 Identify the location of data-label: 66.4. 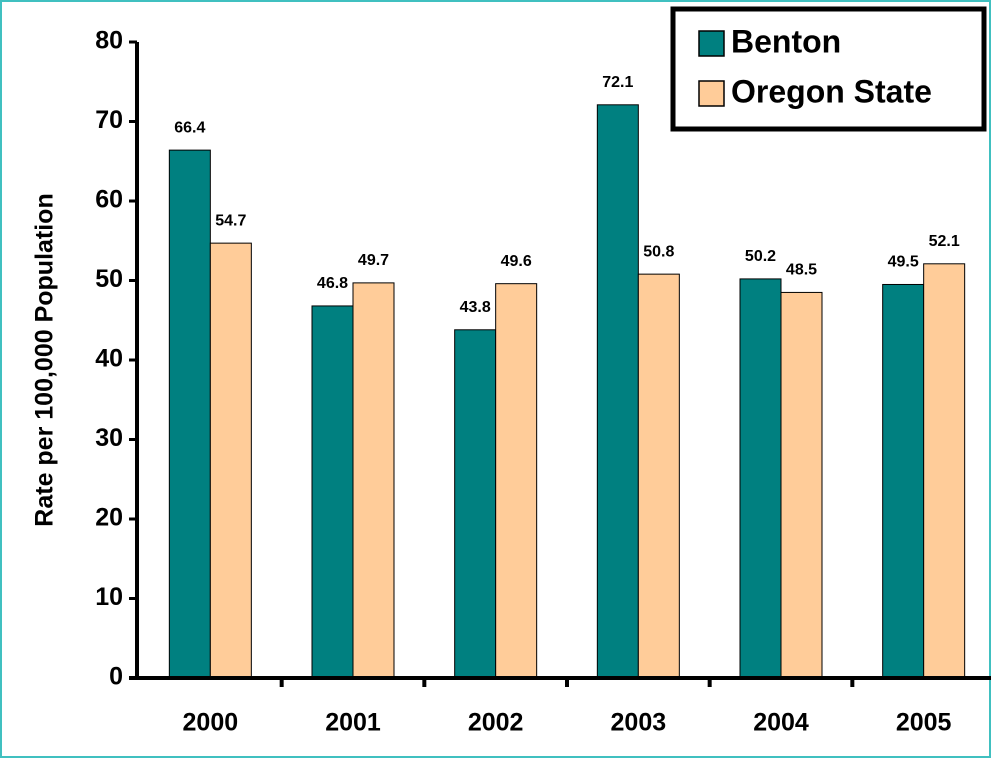
(189, 127).